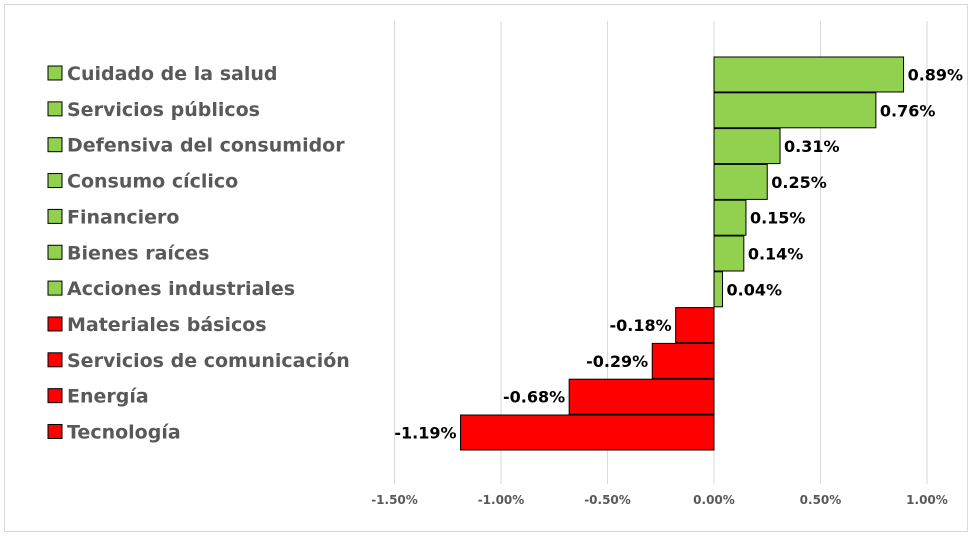 The image size is (973, 536). I want to click on bar-value-label: 0.76%, so click(908, 110).